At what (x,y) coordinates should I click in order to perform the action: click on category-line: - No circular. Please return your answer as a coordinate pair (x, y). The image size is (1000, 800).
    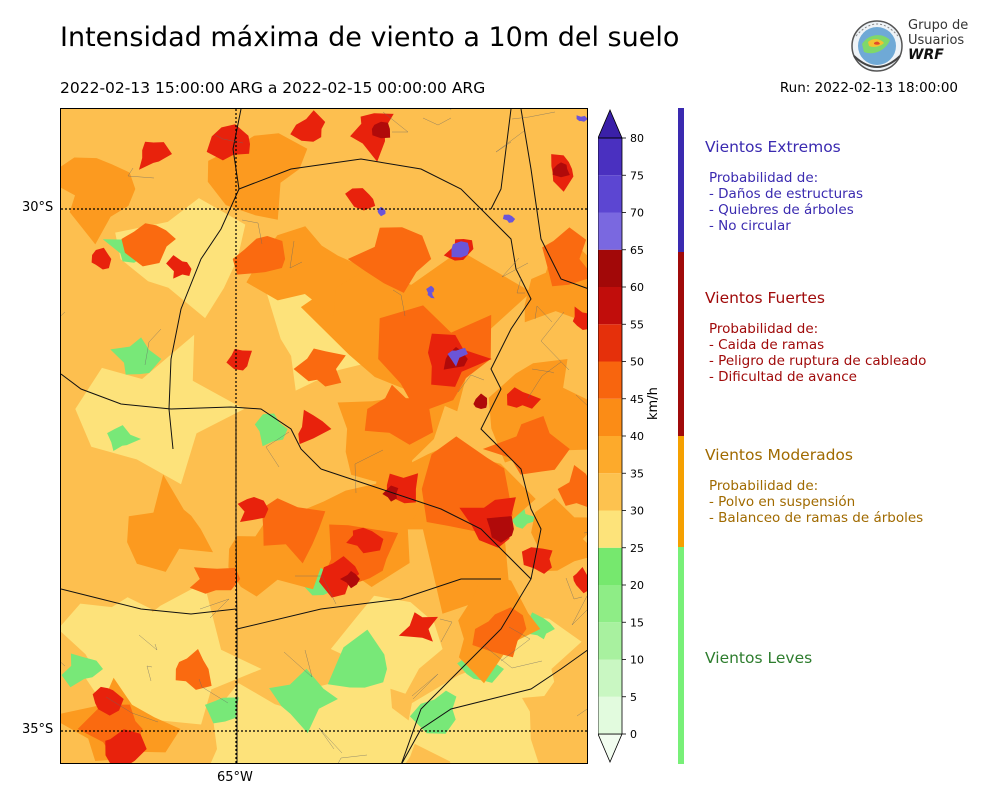
    Looking at the image, I should click on (750, 226).